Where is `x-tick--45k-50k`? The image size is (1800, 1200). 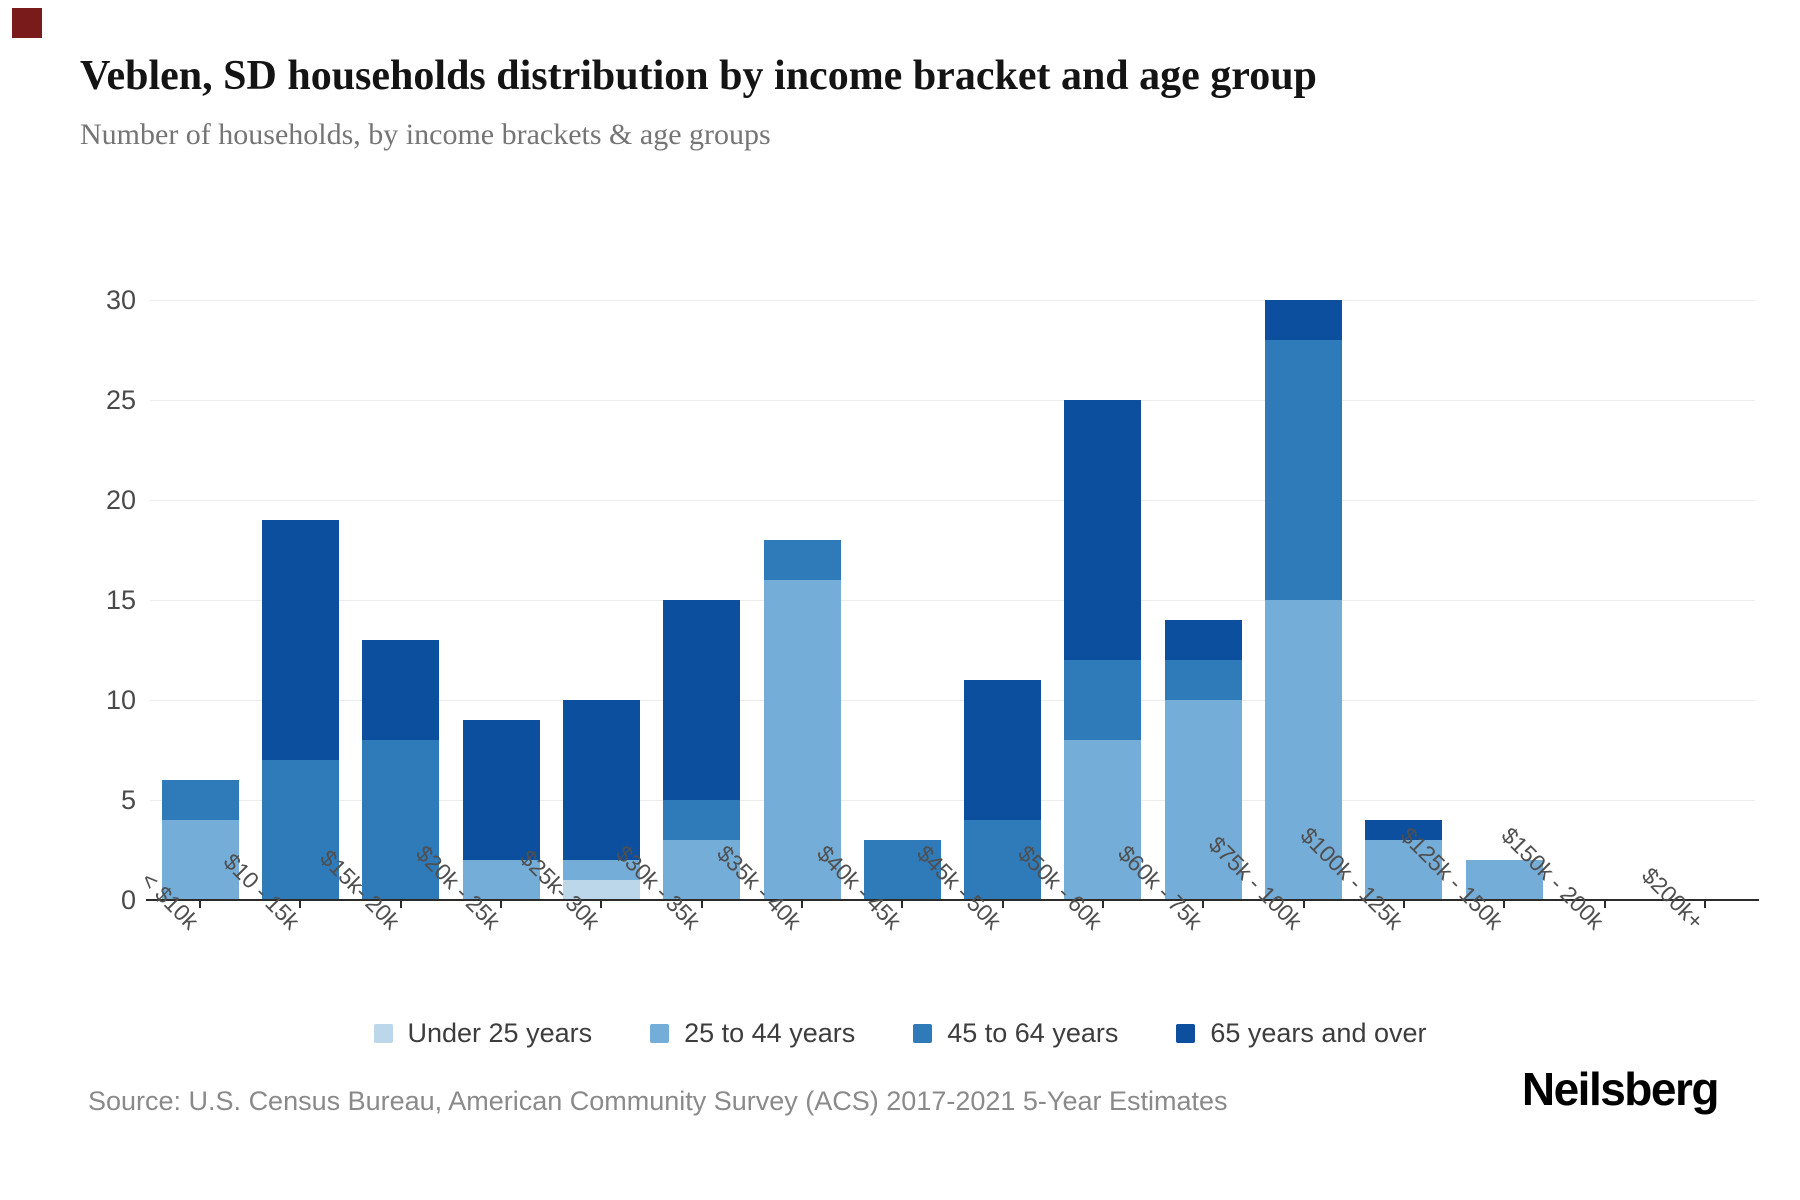 x-tick--45k-50k is located at coordinates (1002, 904).